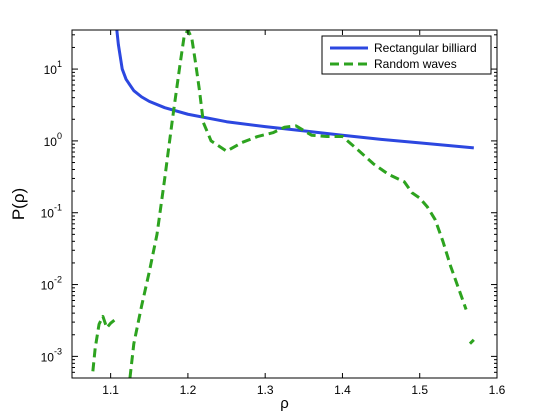 The width and height of the screenshot is (554, 417). I want to click on x-tick-label: 1.1, so click(110, 390).